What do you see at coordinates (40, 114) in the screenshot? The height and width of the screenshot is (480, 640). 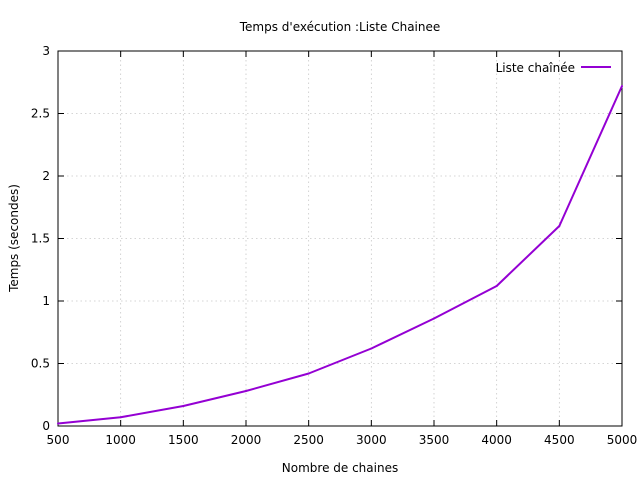 I see `y-tick-label: 2.5` at bounding box center [40, 114].